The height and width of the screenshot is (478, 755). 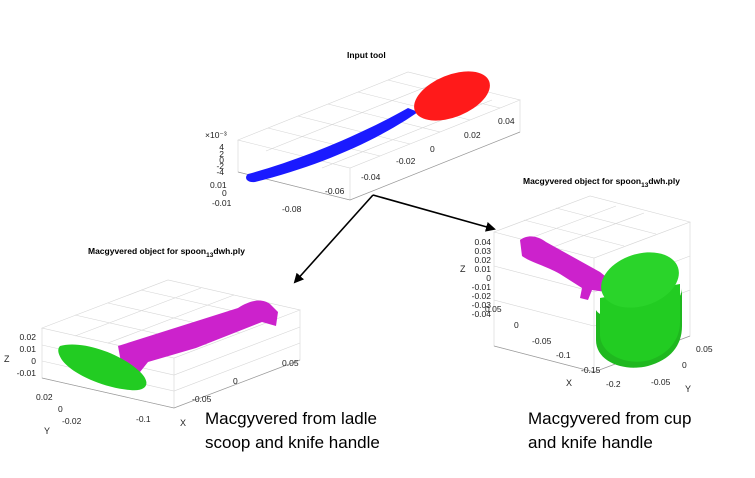 I want to click on left-z-tick: -0.01, so click(x=27, y=373).